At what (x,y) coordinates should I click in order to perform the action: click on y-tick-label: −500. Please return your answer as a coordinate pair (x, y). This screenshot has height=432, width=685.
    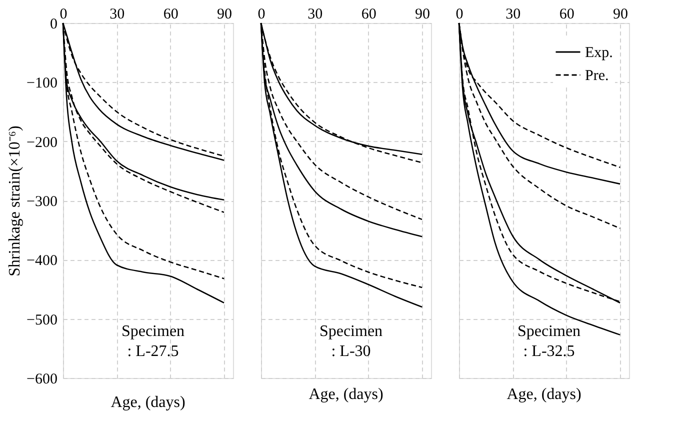
    Looking at the image, I should click on (42, 320).